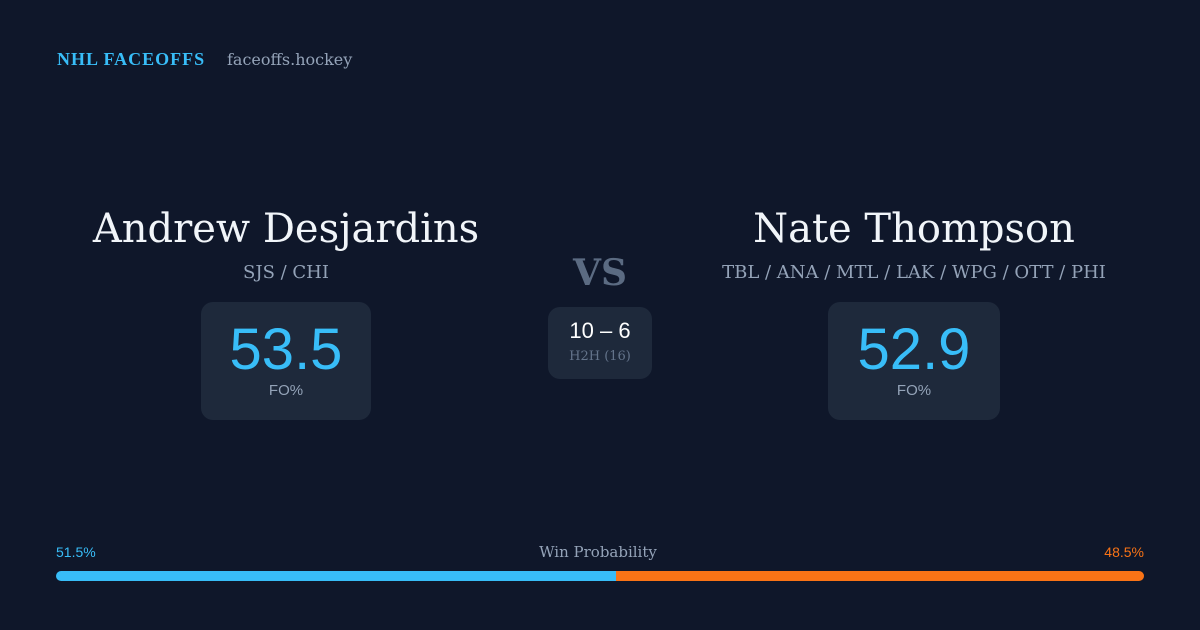 This screenshot has height=630, width=1200. What do you see at coordinates (600, 330) in the screenshot?
I see `h2h-record: 10 – 6` at bounding box center [600, 330].